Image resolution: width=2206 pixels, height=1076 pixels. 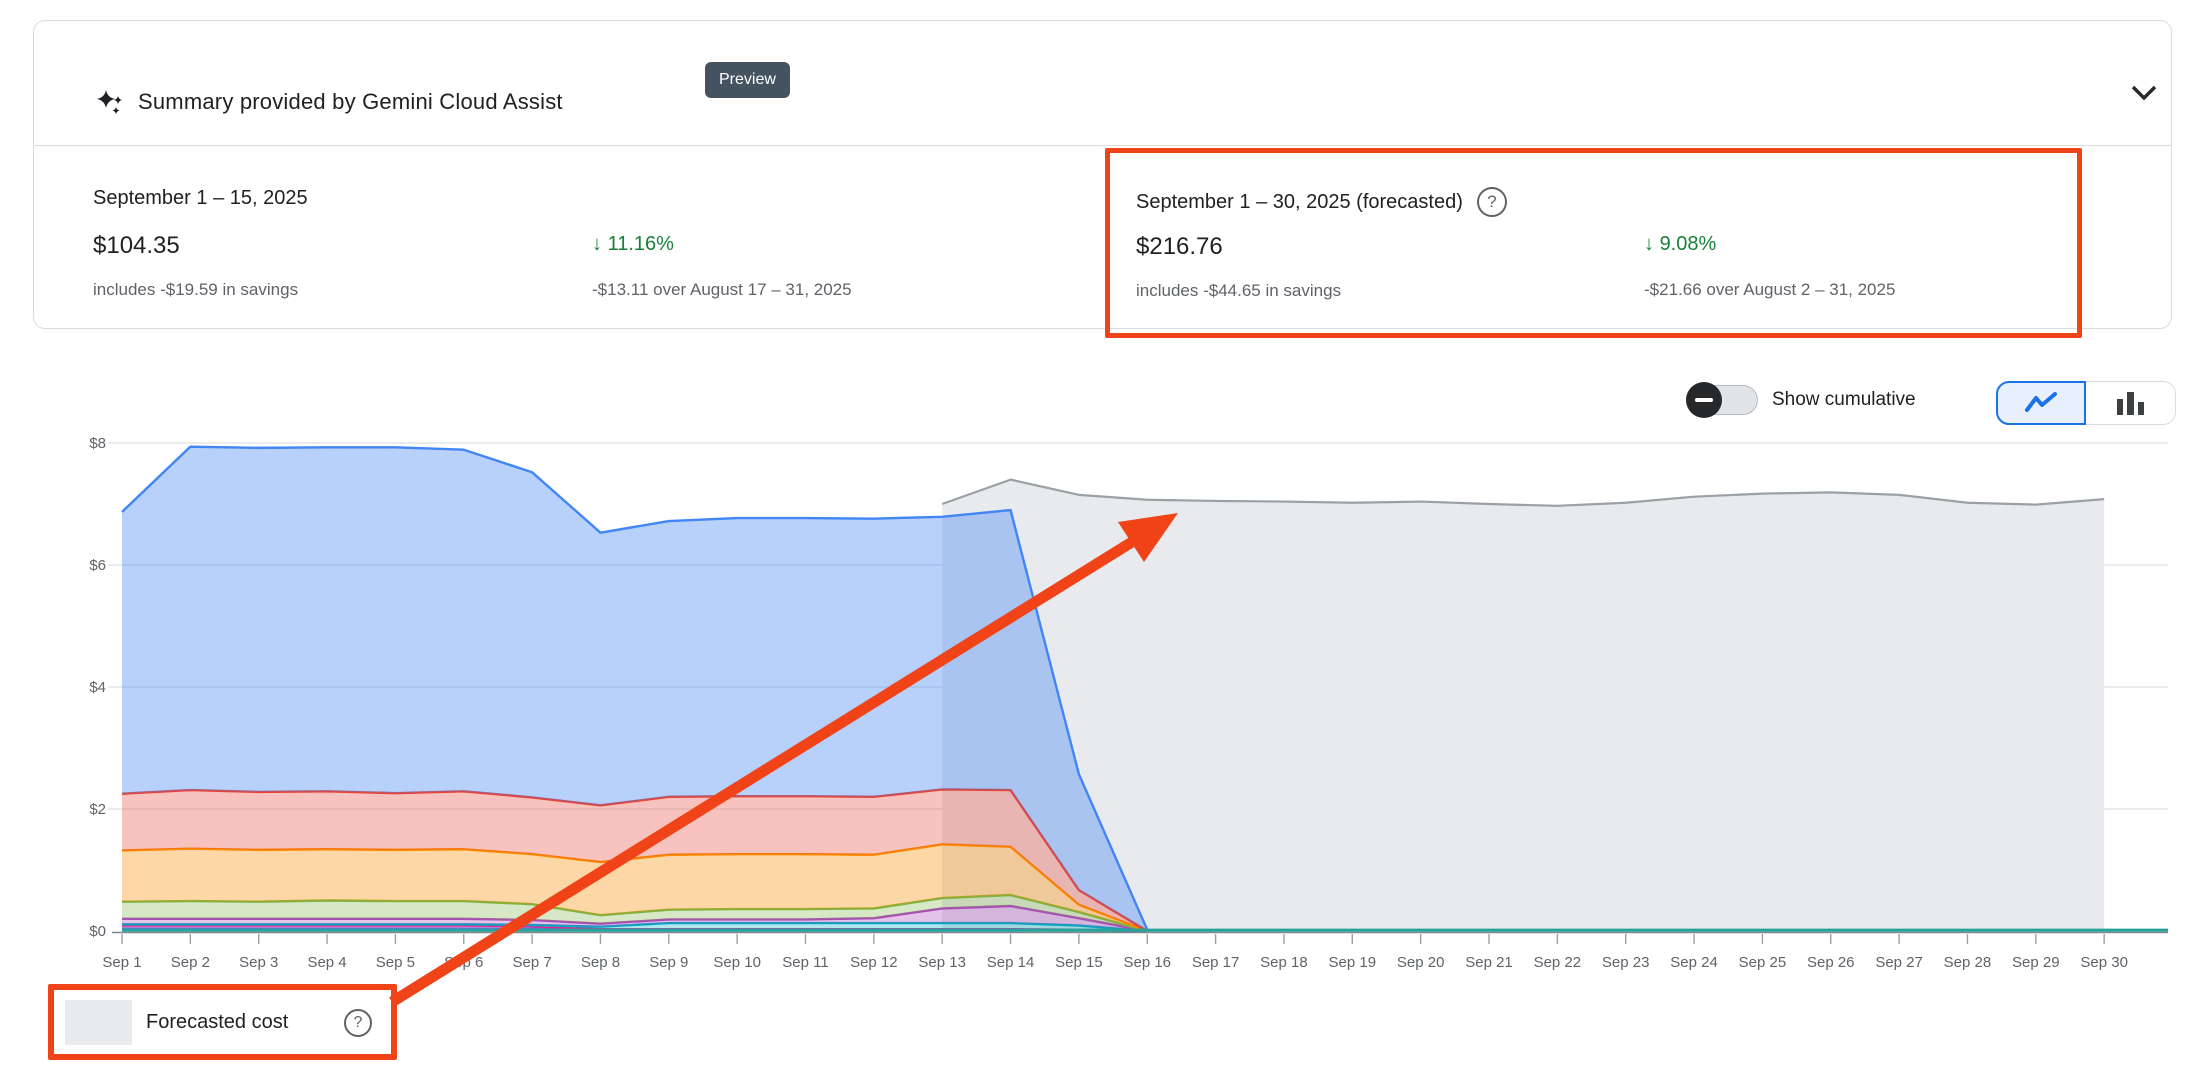 I want to click on x-axis-label: Sep 8, so click(x=600, y=962).